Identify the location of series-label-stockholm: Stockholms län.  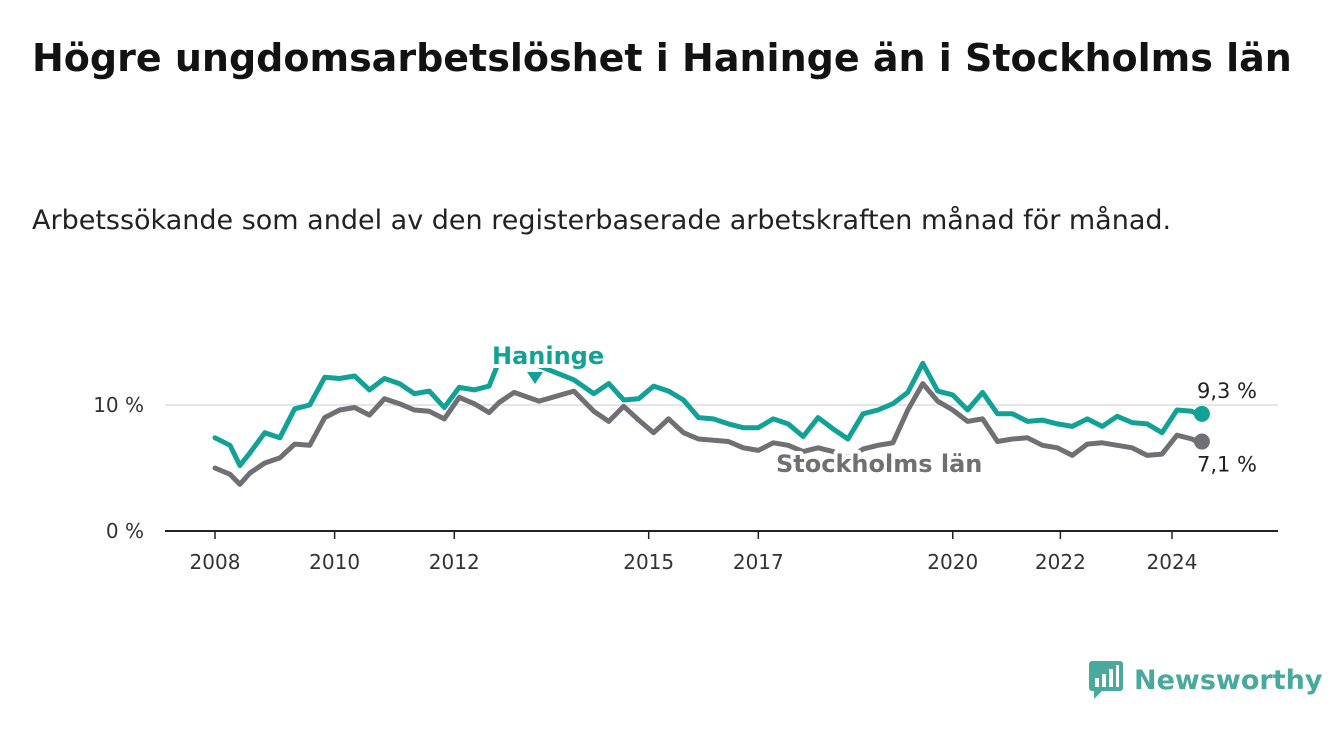
(879, 464).